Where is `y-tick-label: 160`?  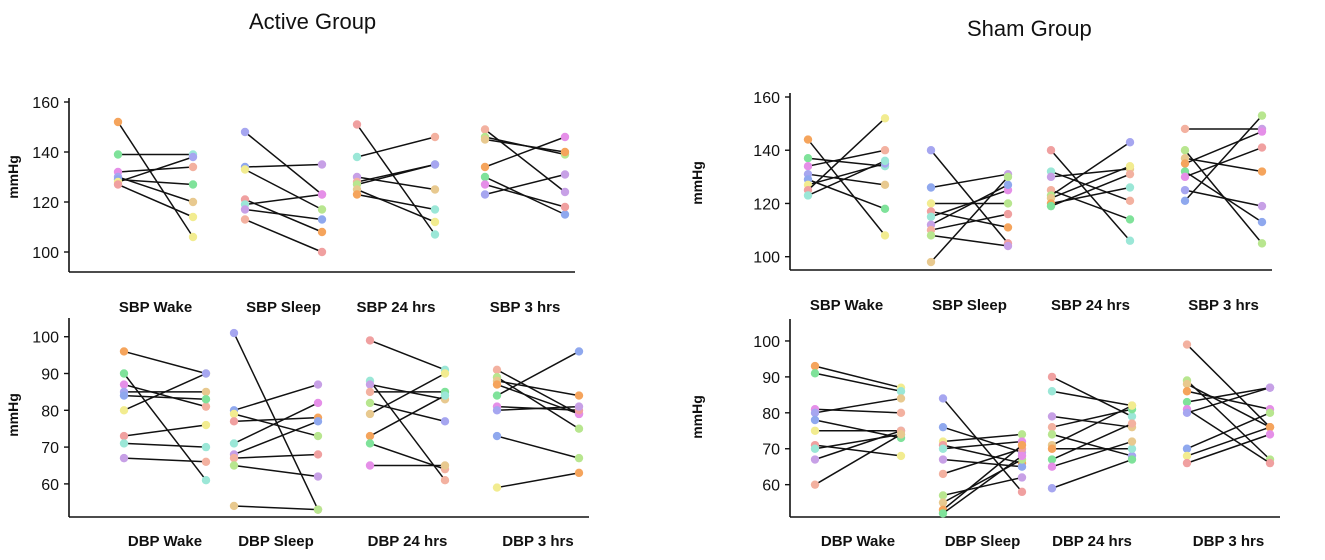 y-tick-label: 160 is located at coordinates (45, 103).